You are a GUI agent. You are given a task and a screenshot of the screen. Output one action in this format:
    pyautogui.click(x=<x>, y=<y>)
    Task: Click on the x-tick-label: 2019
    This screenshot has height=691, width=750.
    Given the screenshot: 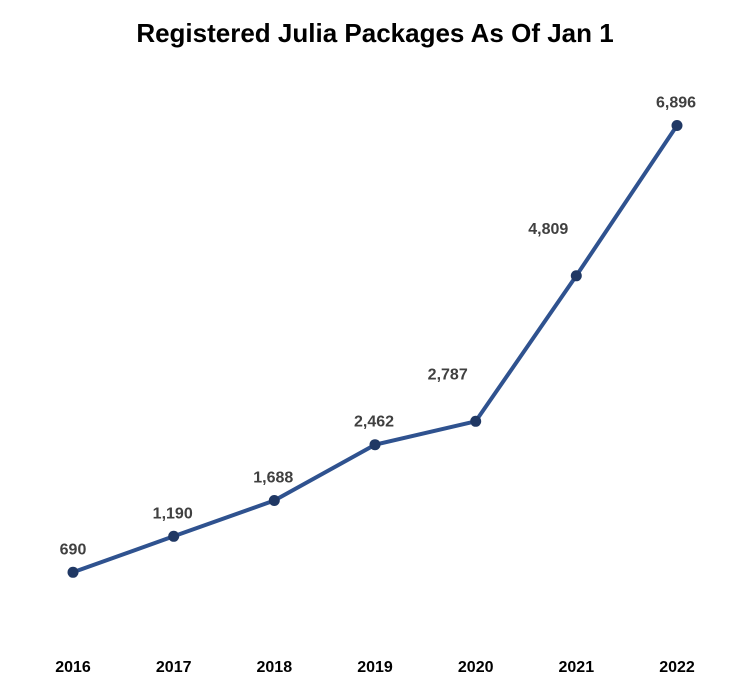 What is the action you would take?
    pyautogui.click(x=375, y=667)
    